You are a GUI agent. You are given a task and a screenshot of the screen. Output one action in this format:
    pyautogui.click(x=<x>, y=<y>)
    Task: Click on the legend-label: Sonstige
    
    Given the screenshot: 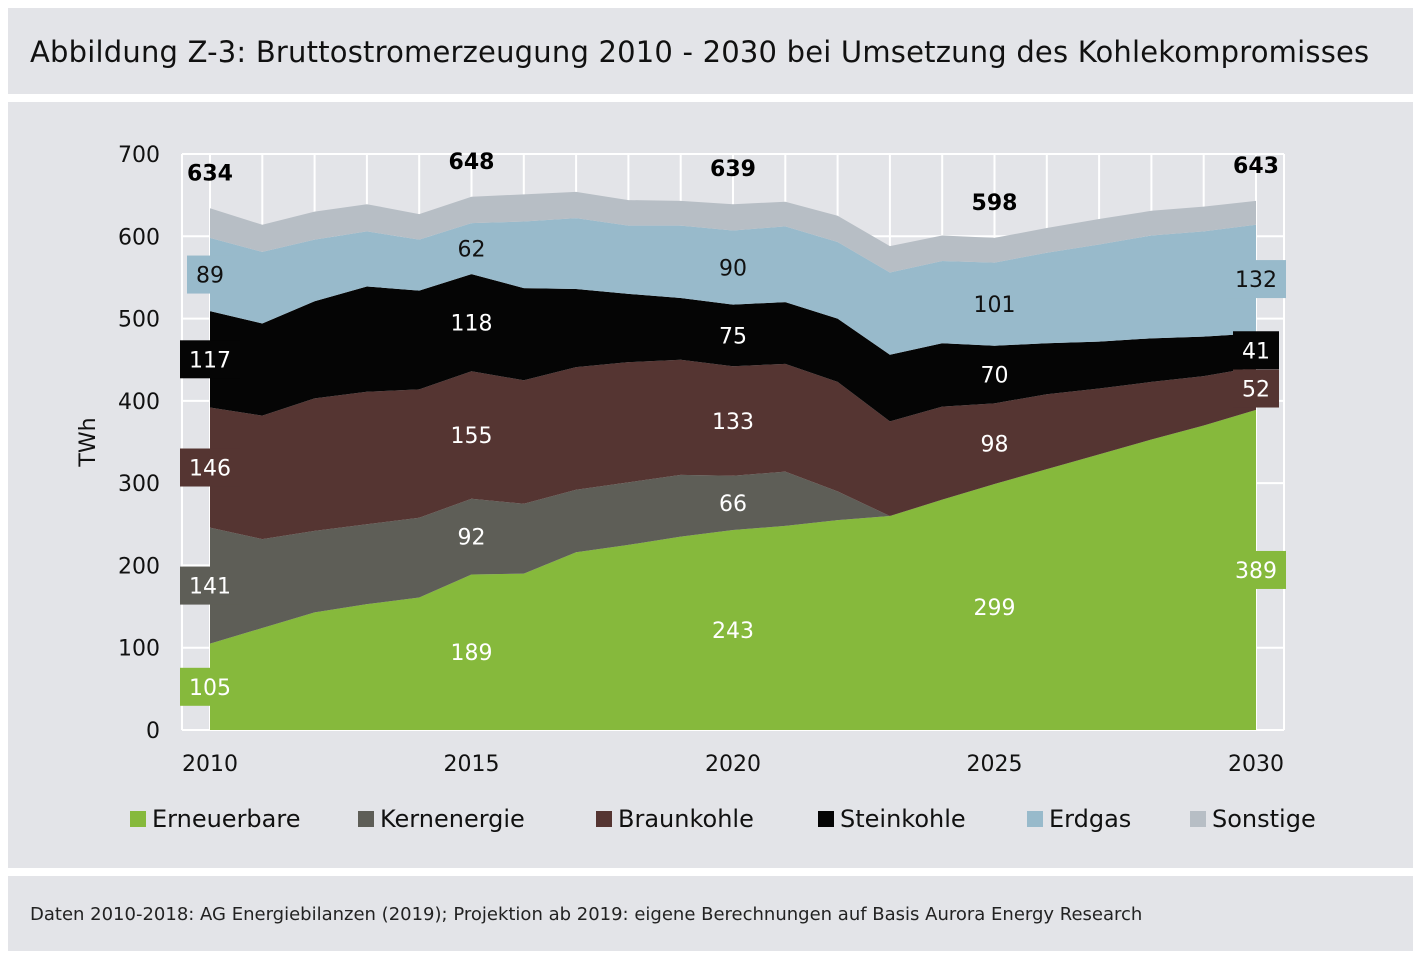 What is the action you would take?
    pyautogui.click(x=1264, y=819)
    